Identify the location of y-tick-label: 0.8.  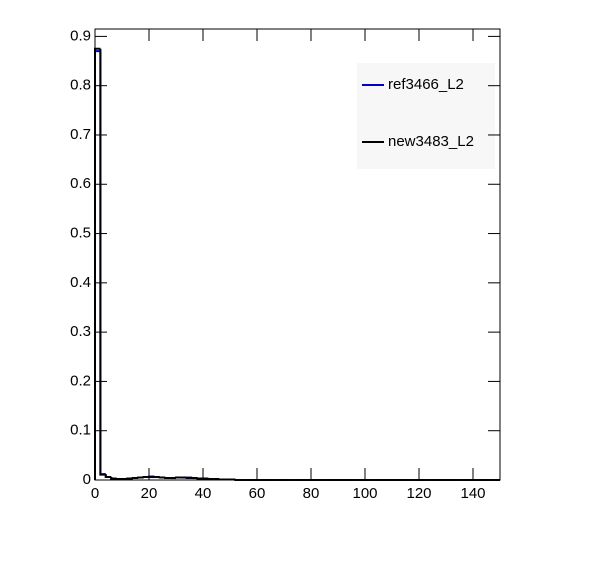
(80, 85).